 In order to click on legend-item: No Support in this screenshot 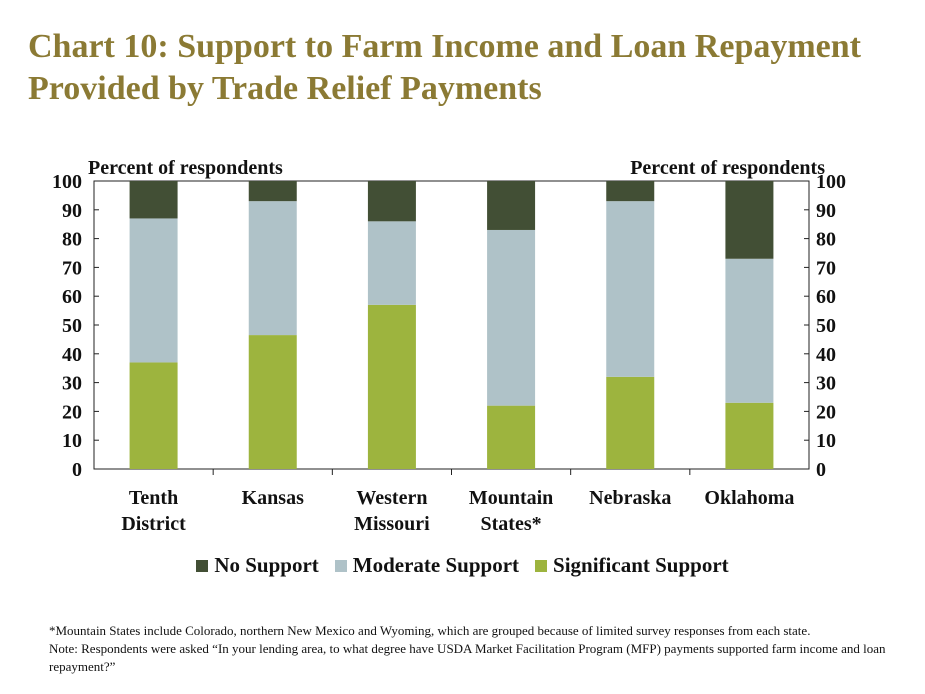, I will do `click(257, 565)`.